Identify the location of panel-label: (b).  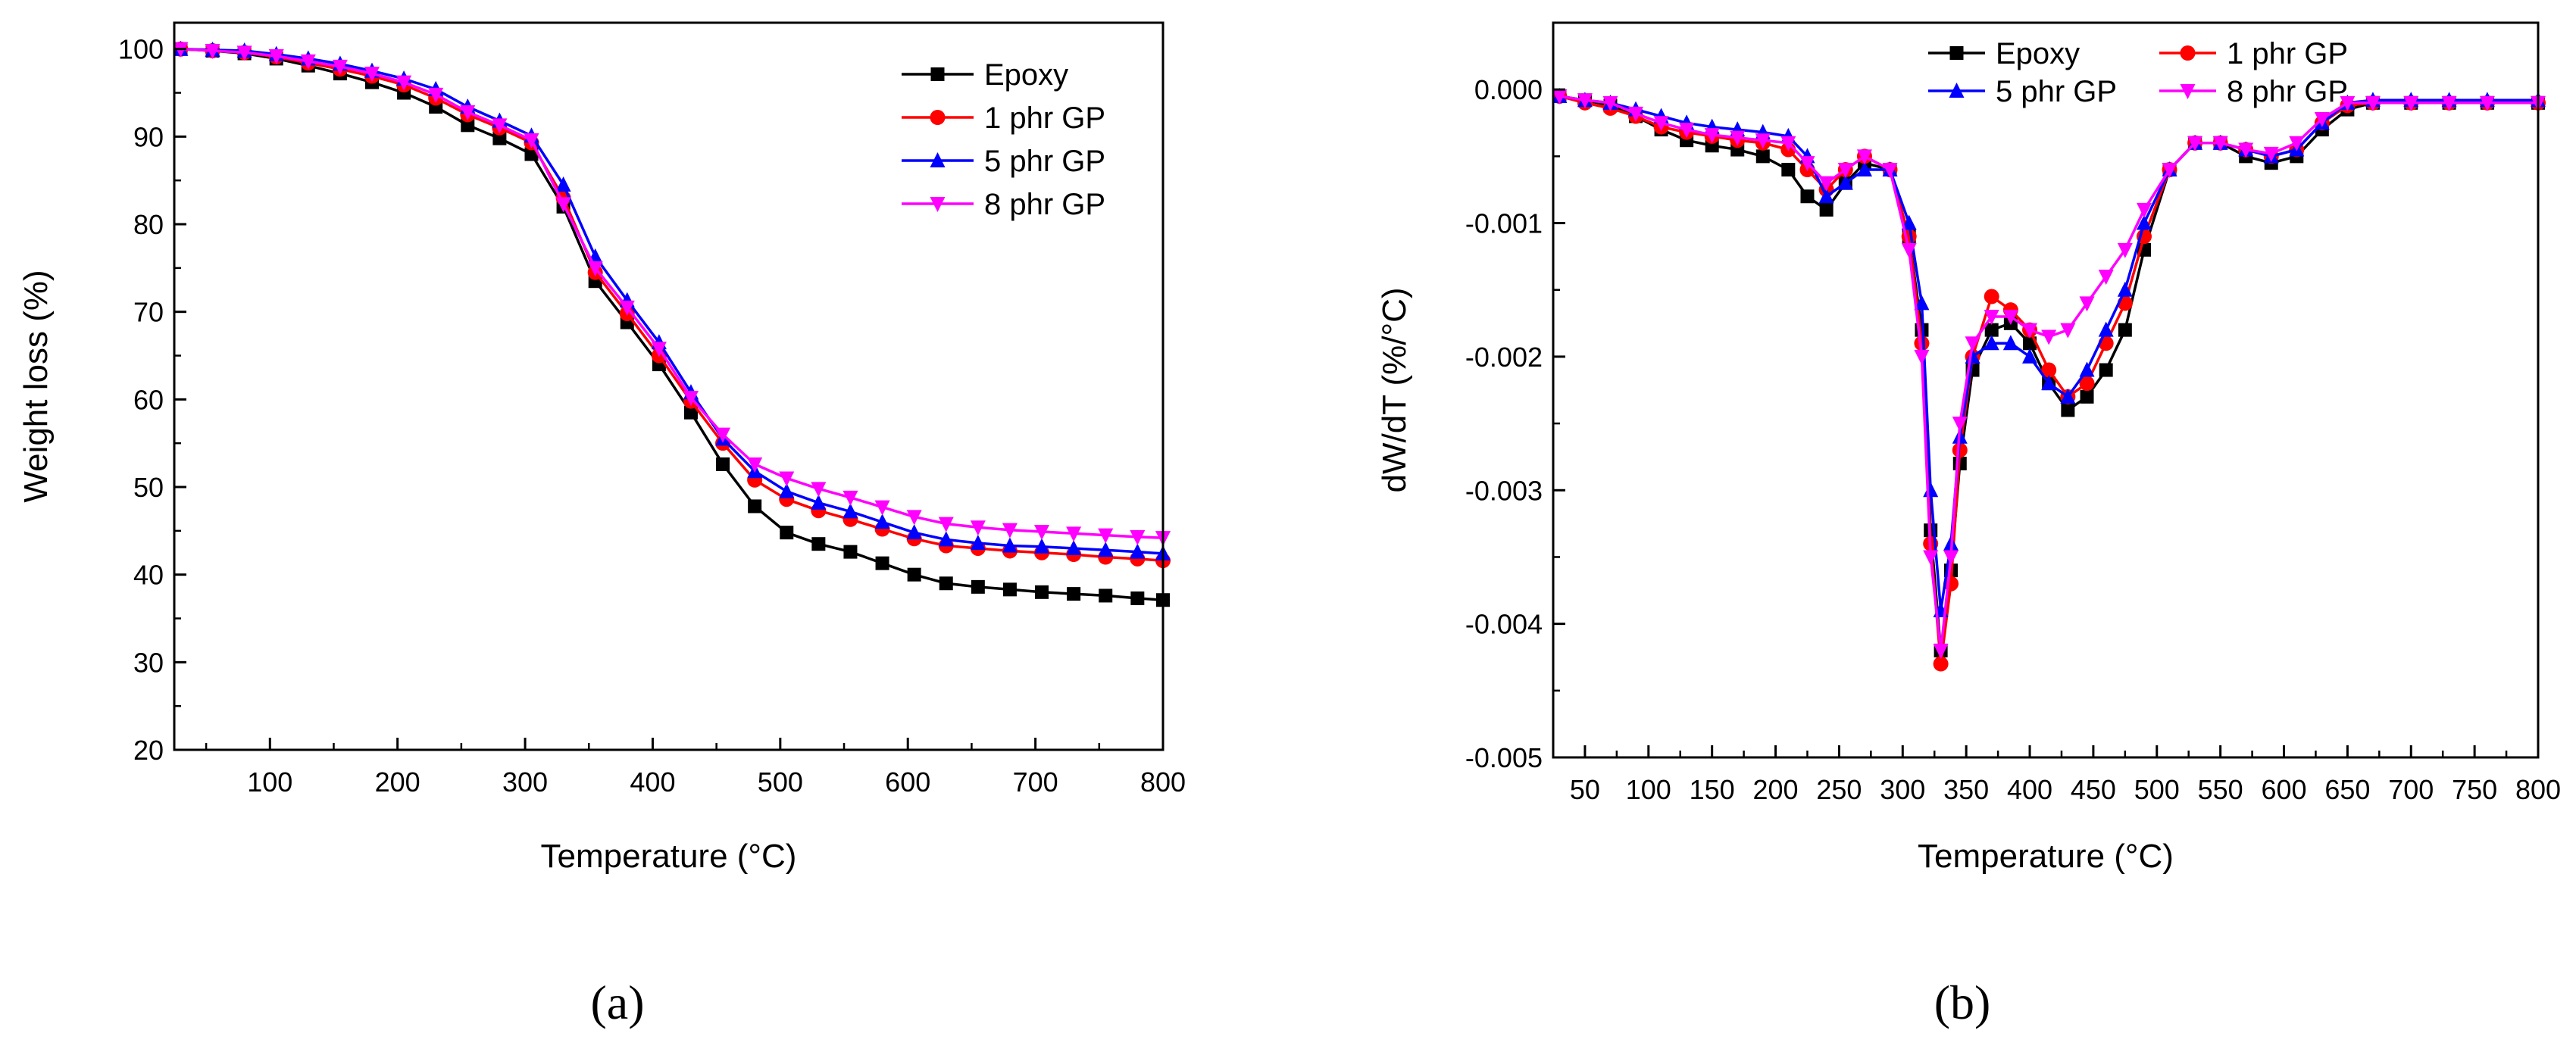
(1963, 1002).